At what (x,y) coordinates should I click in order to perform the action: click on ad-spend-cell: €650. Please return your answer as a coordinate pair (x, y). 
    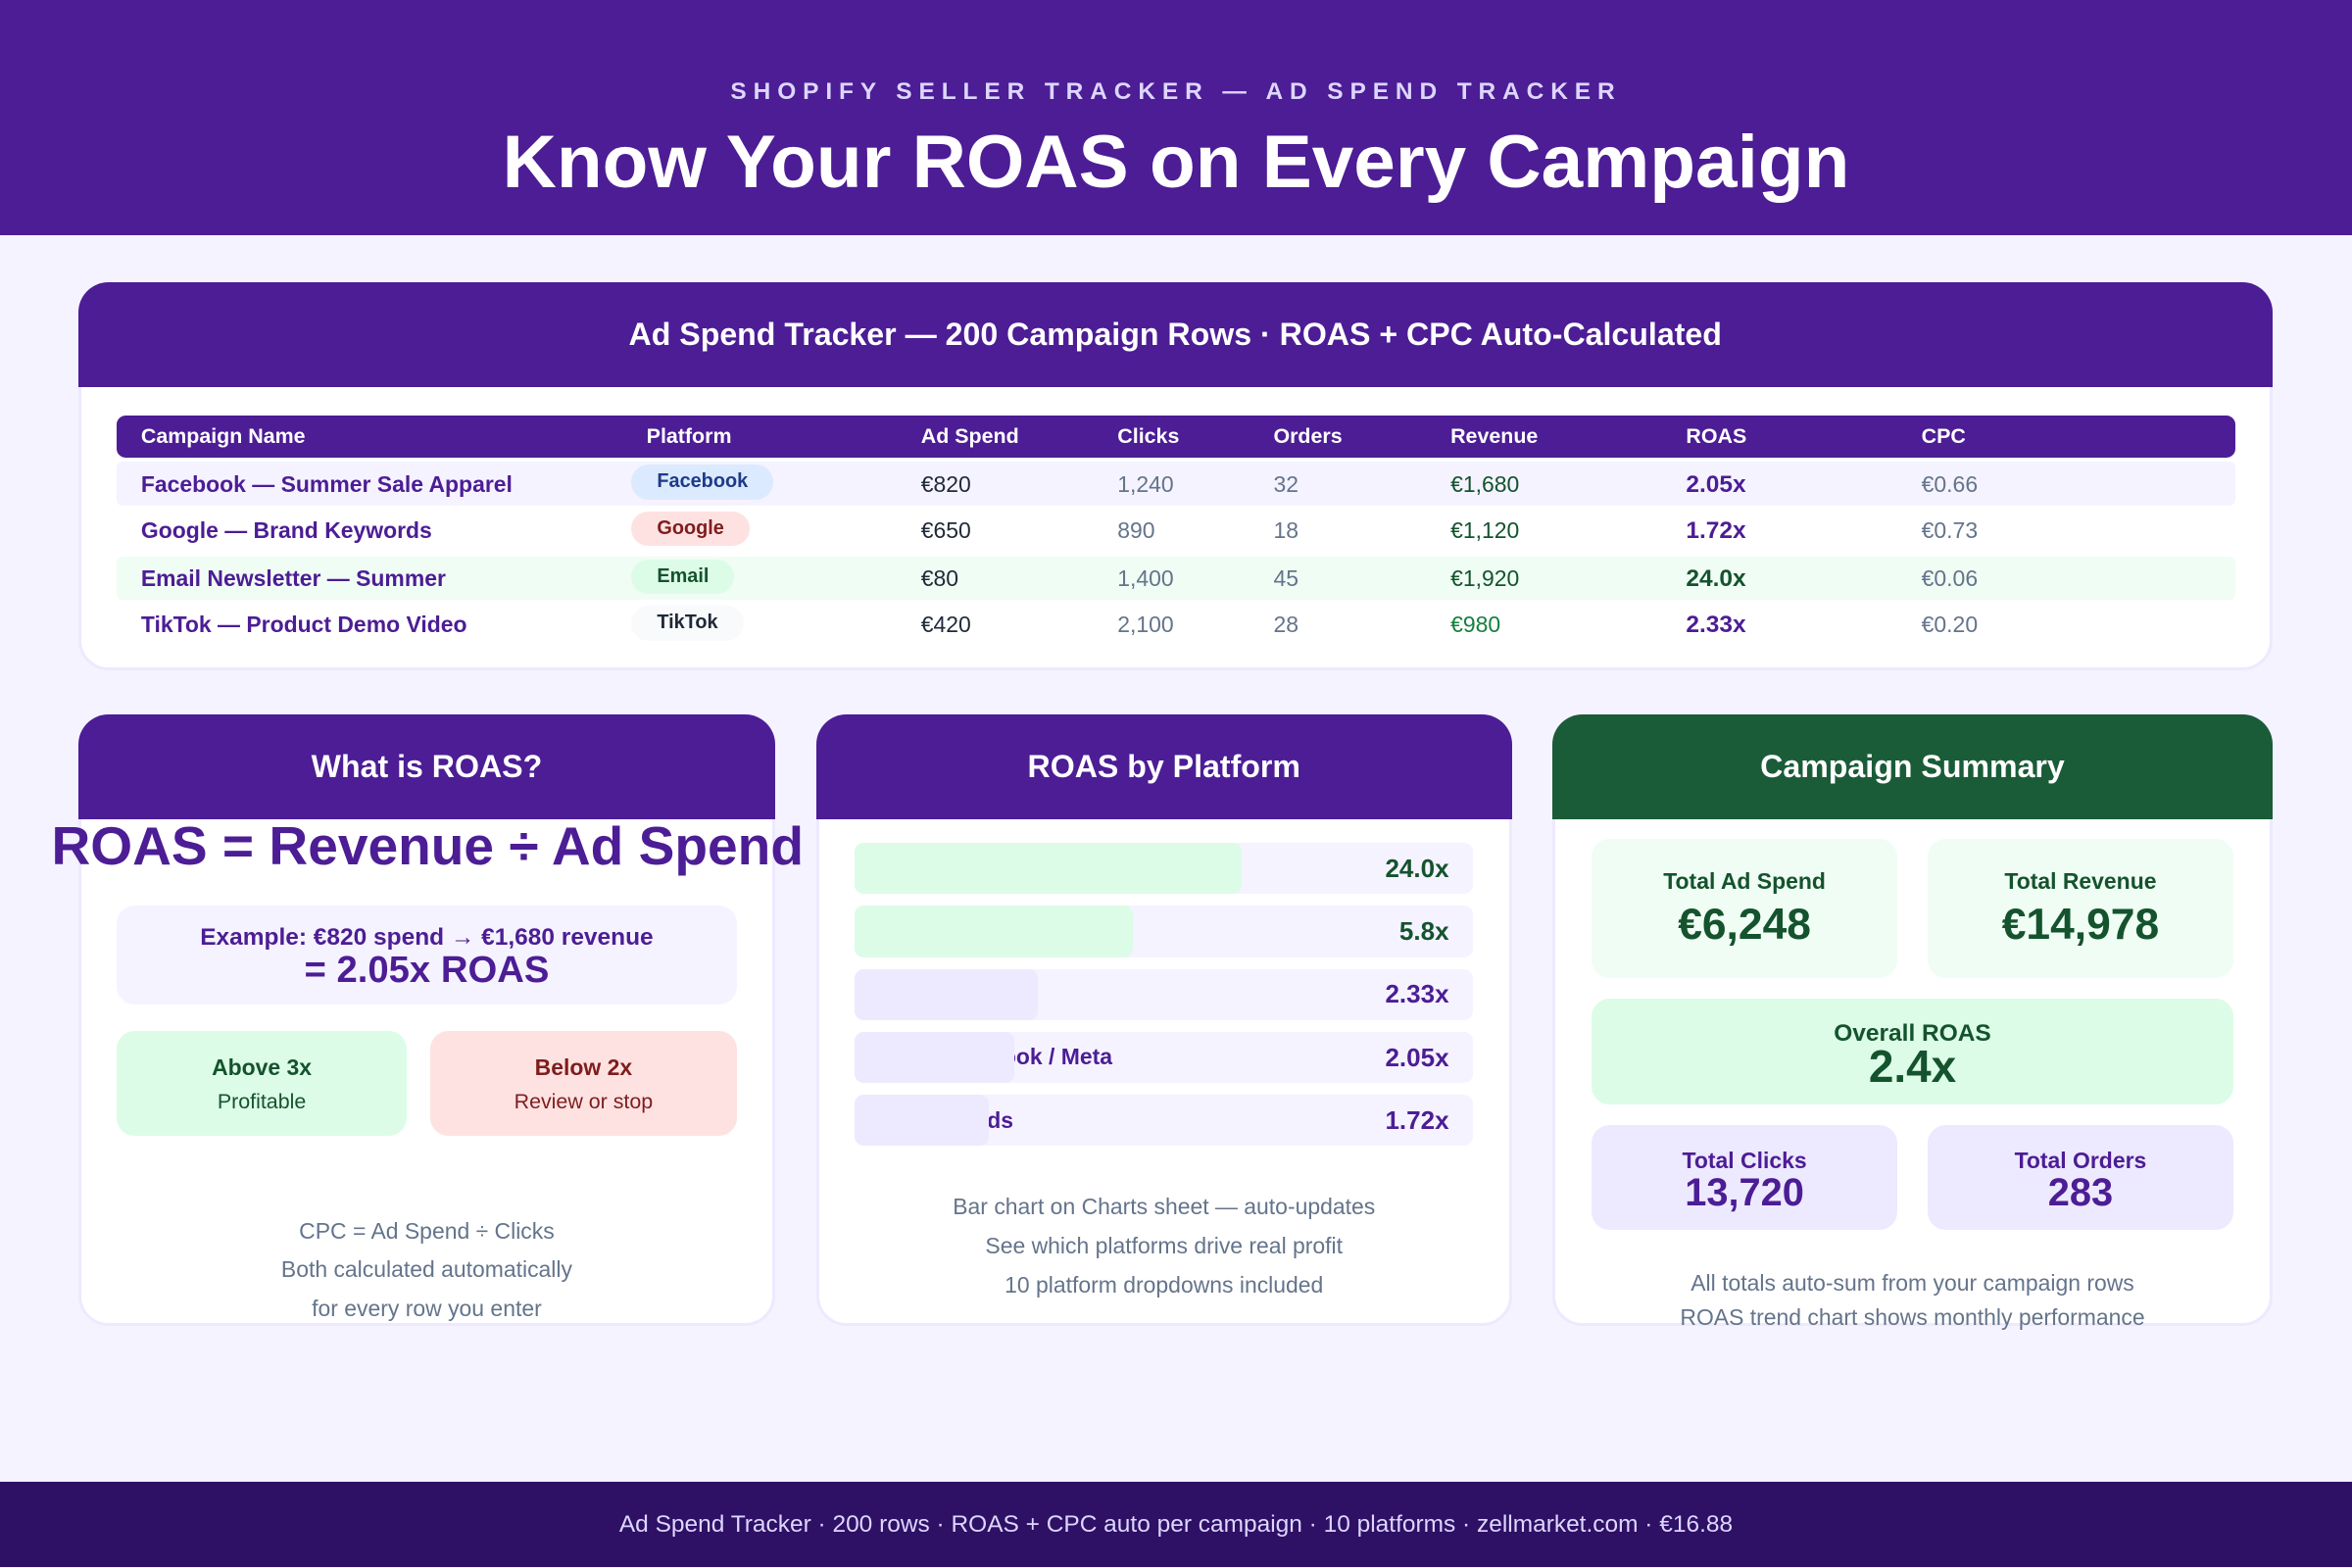
    Looking at the image, I should click on (945, 530).